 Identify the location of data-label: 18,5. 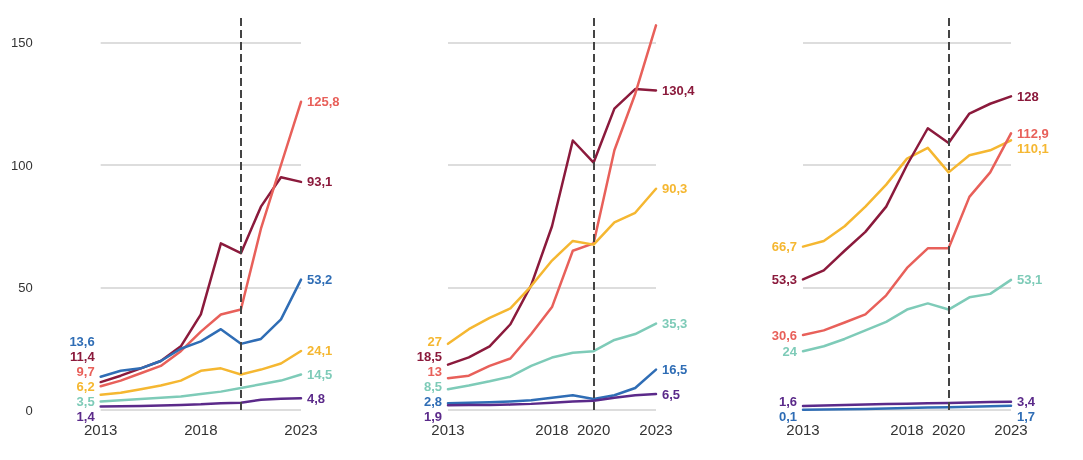
(429, 356).